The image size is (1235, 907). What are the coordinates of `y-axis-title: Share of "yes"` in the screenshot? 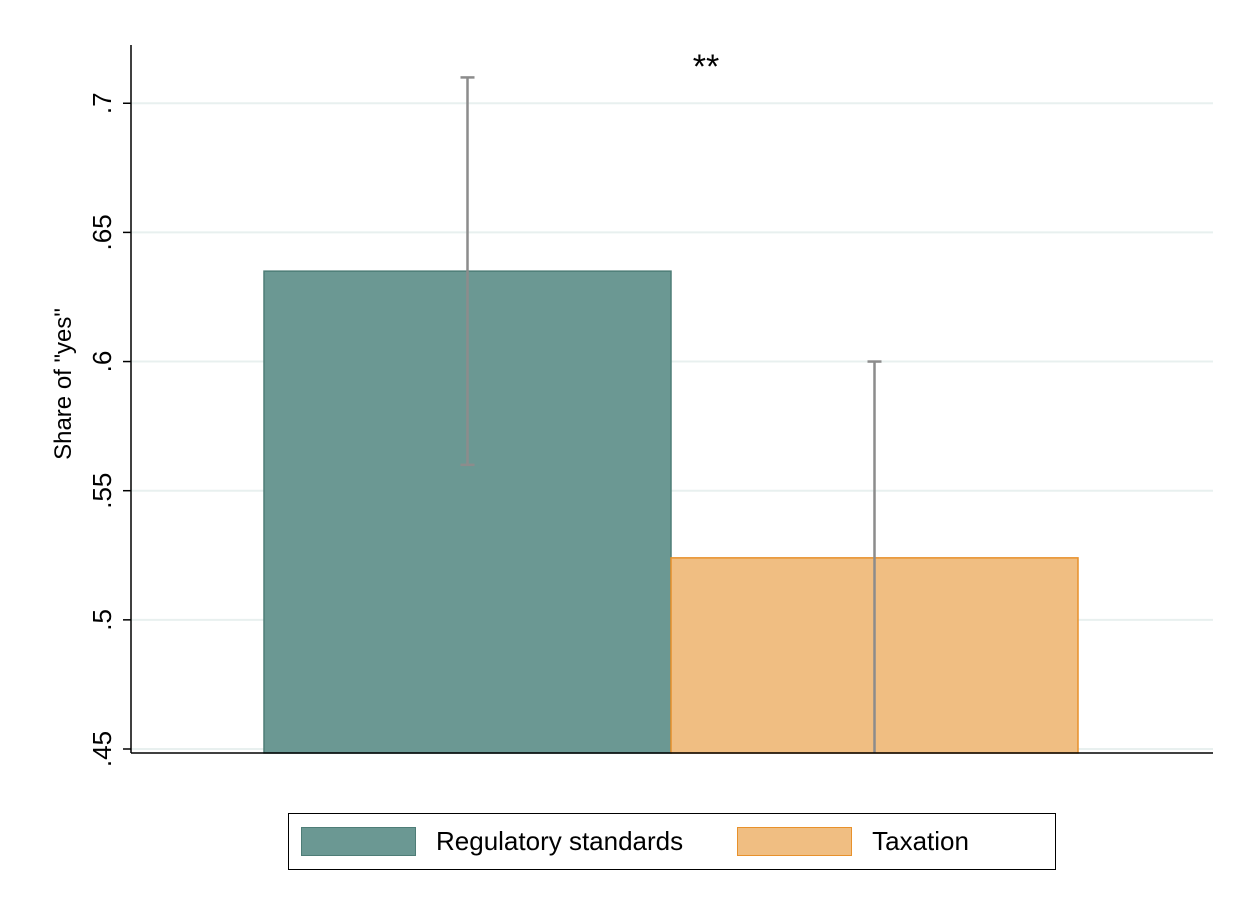 It's located at (63, 384).